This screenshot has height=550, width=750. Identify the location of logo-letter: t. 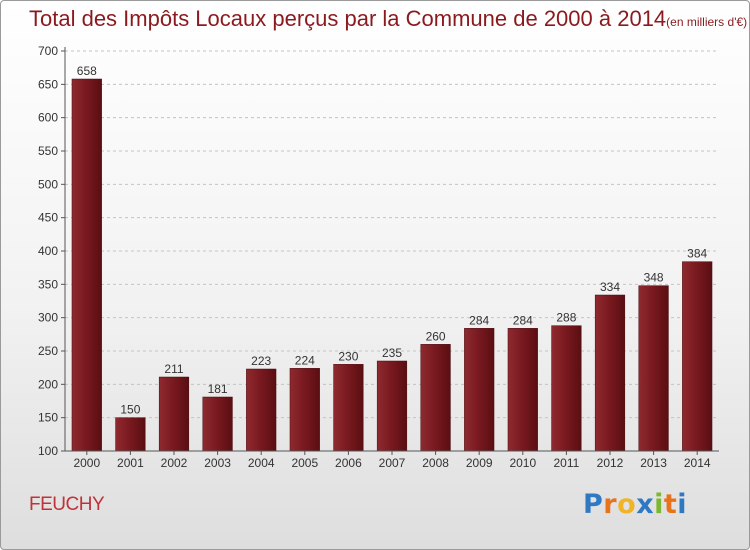
(670, 504).